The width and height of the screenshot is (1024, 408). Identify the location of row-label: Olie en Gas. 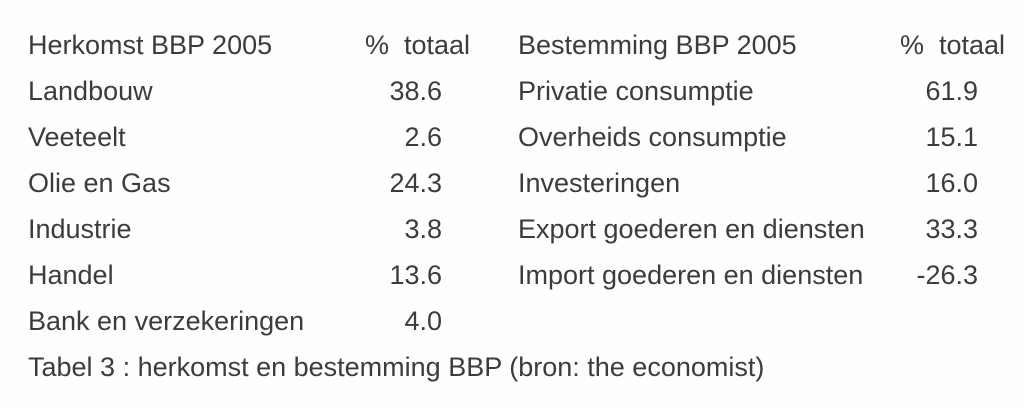
(99, 182).